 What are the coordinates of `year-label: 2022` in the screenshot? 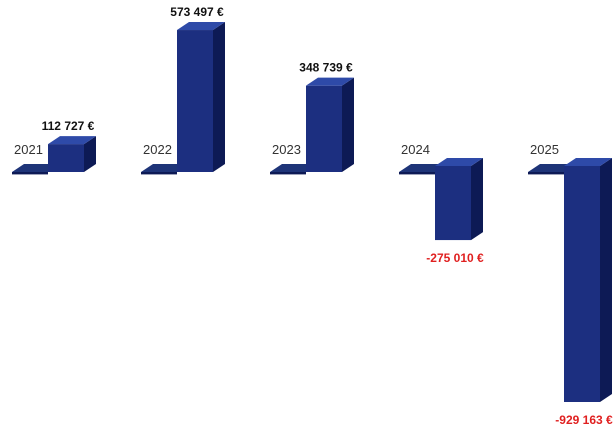 It's located at (157, 149).